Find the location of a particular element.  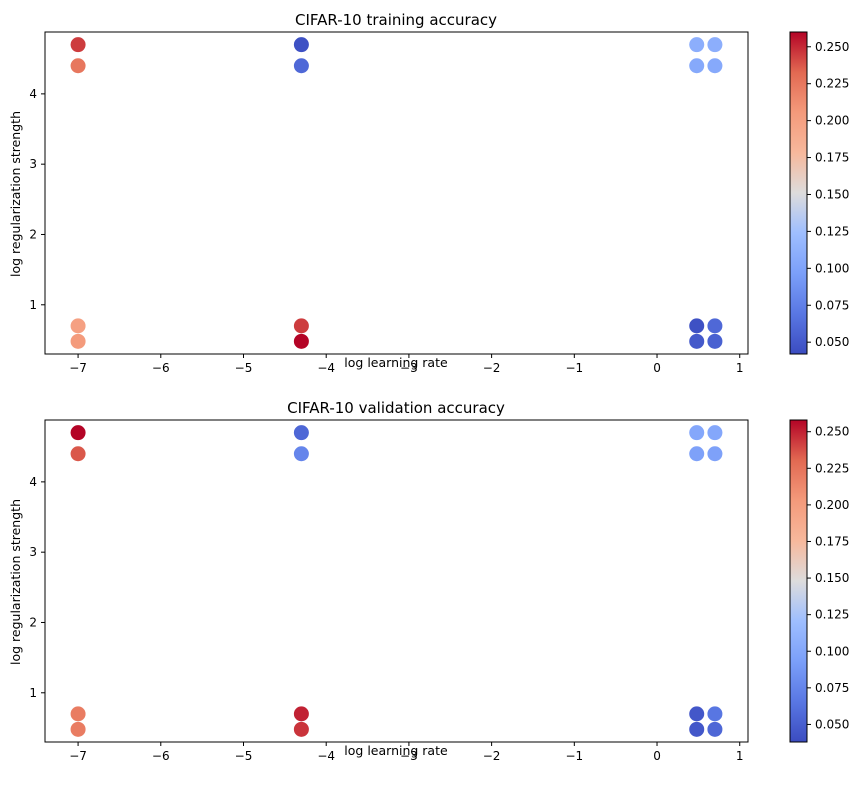

chart-title: CIFAR-10 validation accuracy is located at coordinates (396, 408).